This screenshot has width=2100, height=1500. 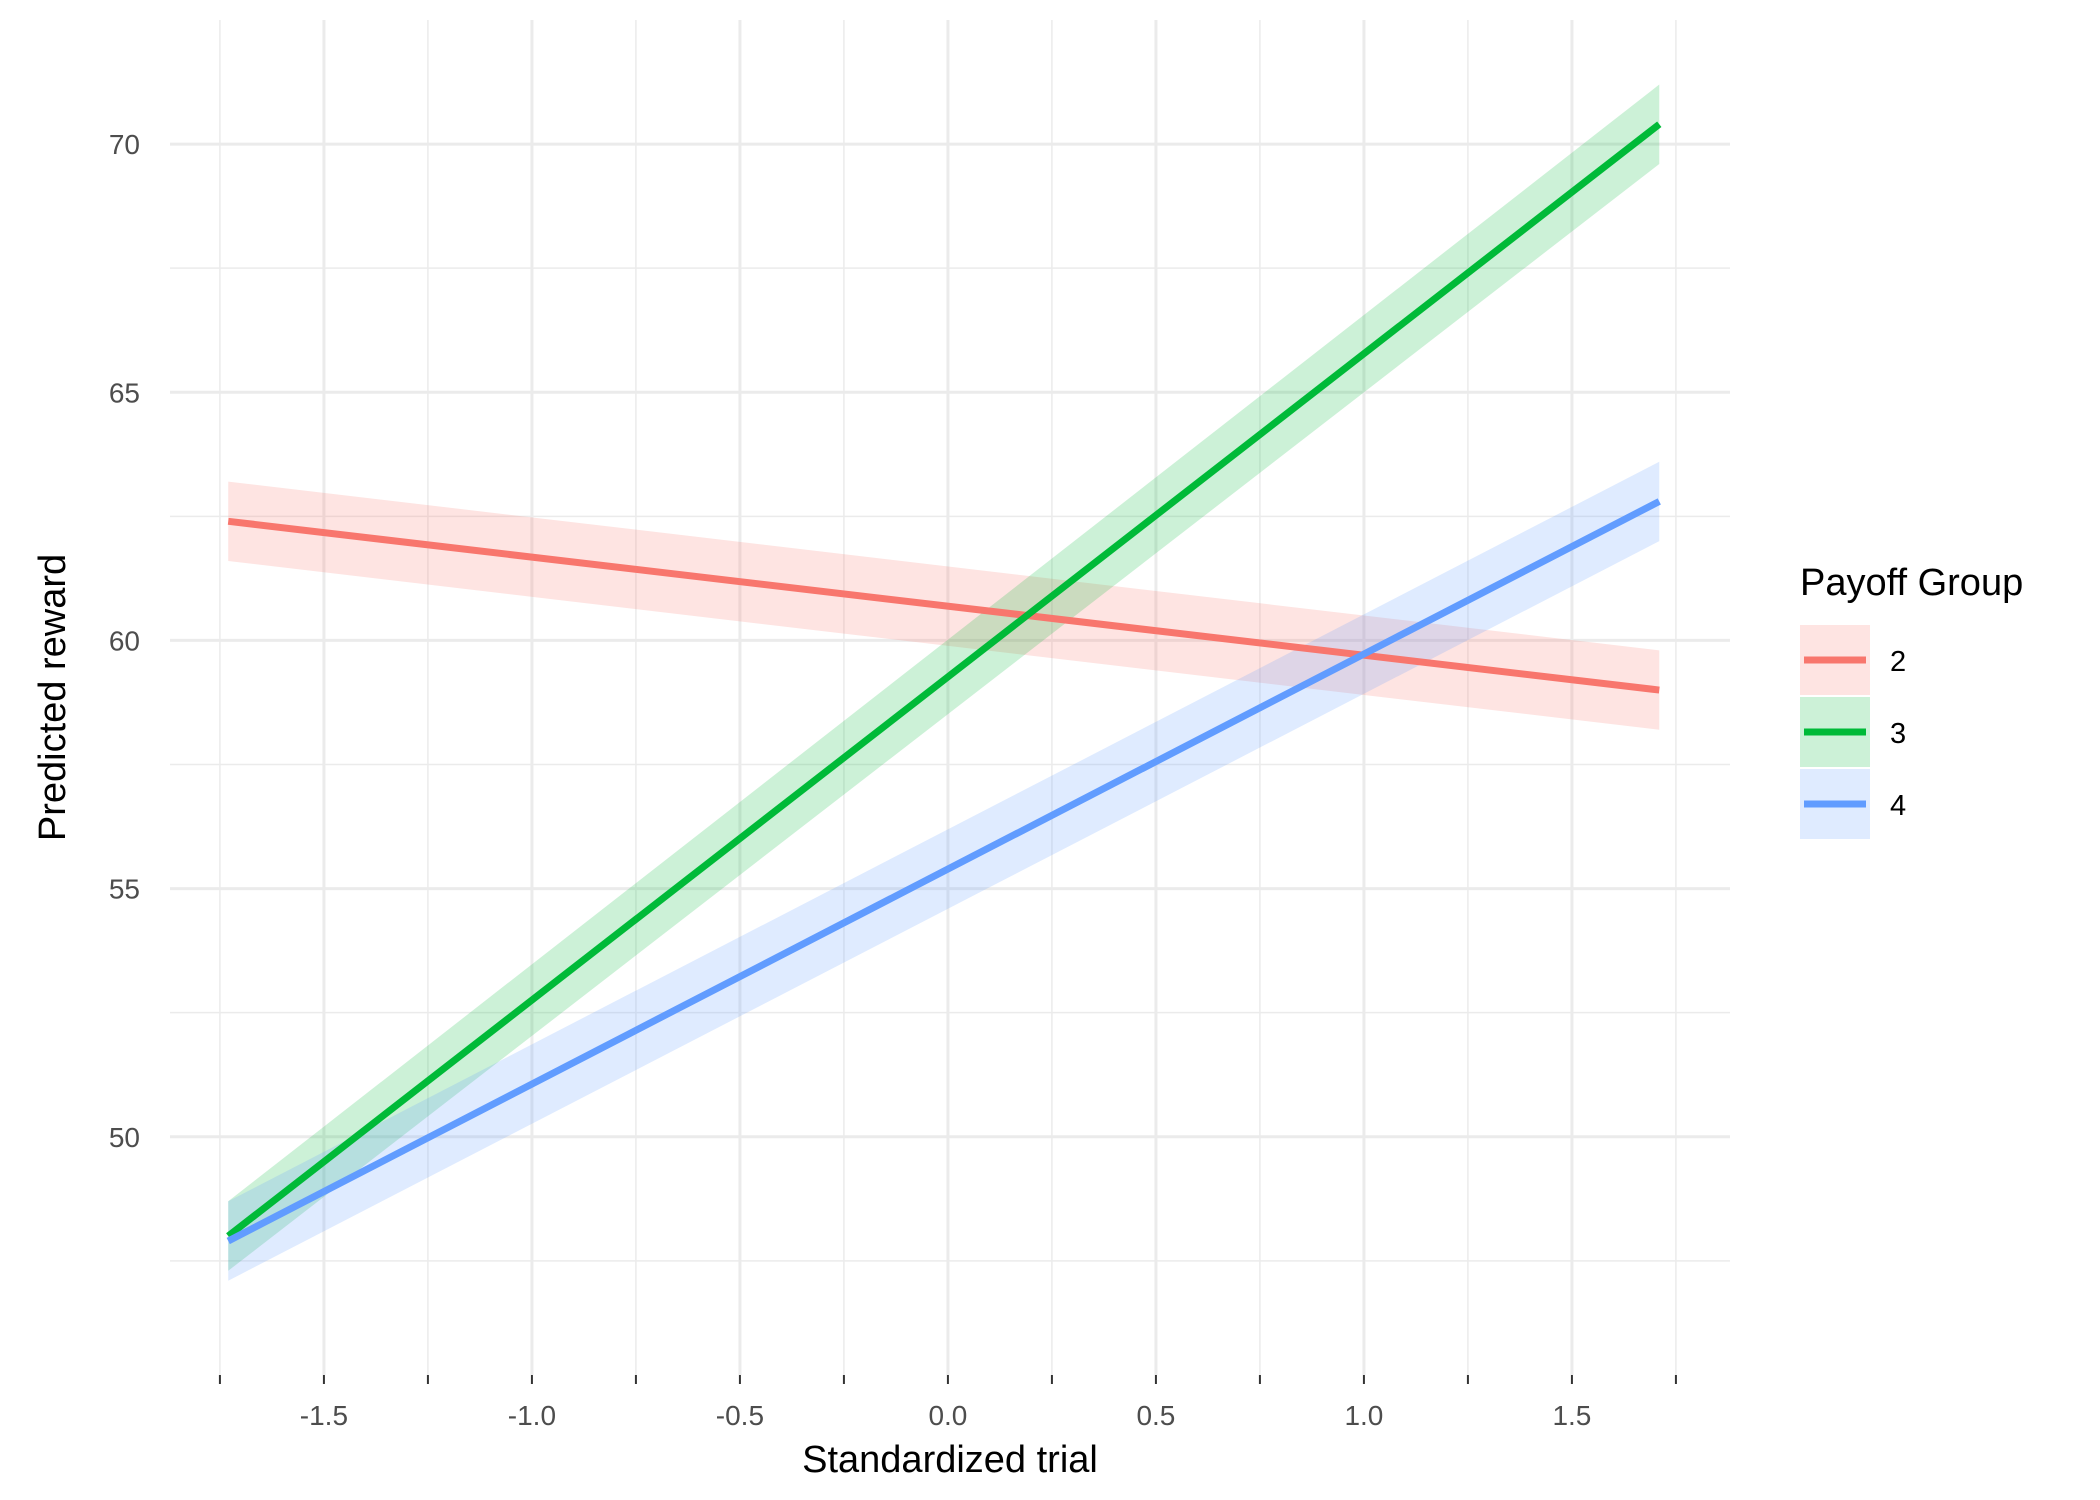 What do you see at coordinates (124, 889) in the screenshot?
I see `y-tick-label: 55` at bounding box center [124, 889].